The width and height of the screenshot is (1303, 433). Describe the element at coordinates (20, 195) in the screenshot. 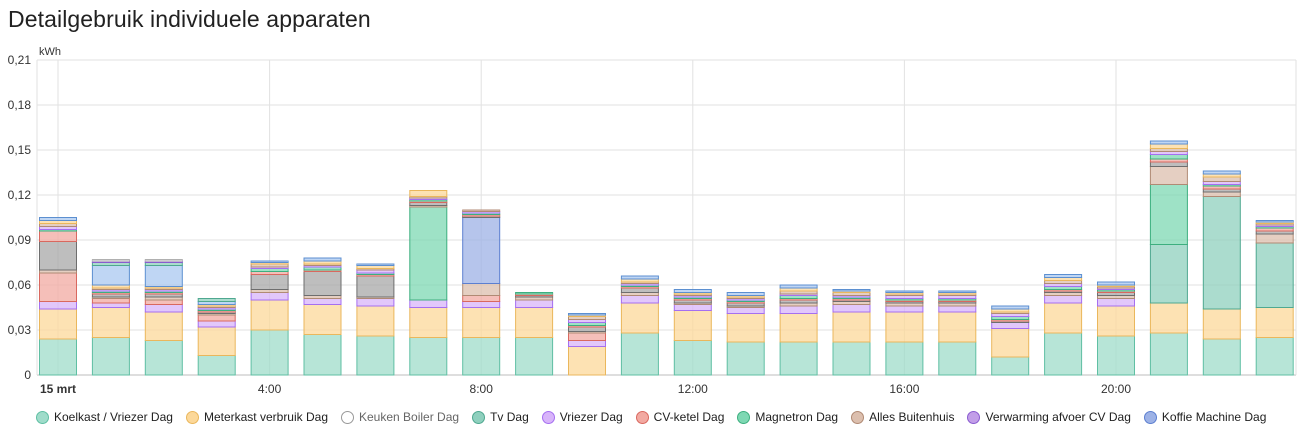

I see `y-tick-label: 0,12` at that location.